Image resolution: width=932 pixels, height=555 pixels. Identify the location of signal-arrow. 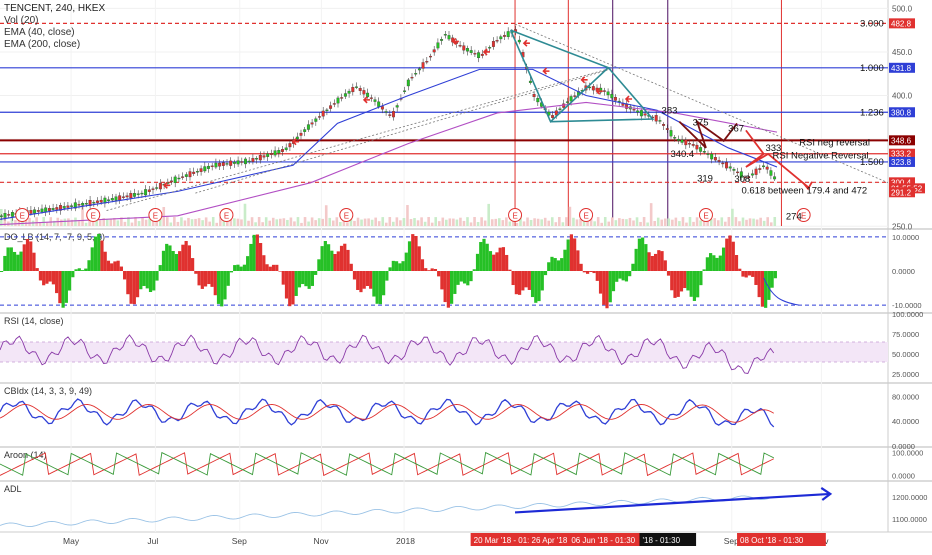
(599, 91).